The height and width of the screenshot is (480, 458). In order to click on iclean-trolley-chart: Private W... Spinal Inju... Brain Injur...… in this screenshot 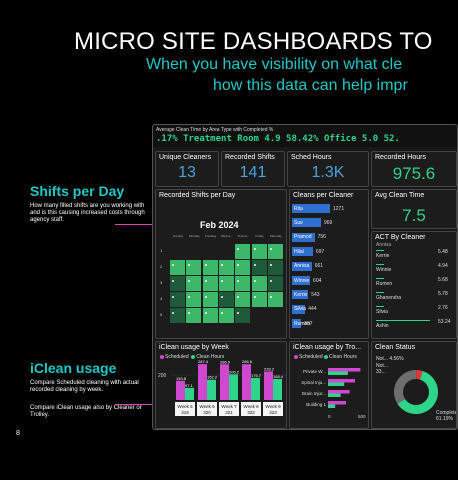, I will do `click(333, 393)`.